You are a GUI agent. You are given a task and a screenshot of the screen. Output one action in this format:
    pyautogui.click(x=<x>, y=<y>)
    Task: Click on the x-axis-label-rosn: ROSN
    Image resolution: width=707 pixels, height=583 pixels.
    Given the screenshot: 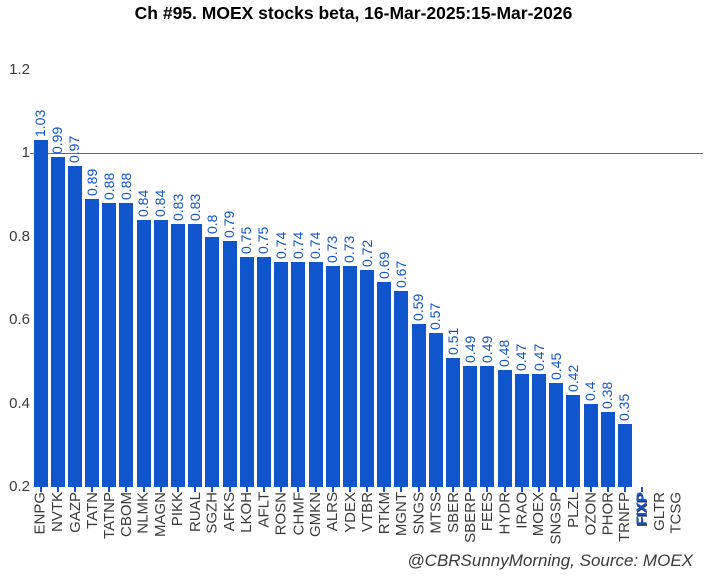 What is the action you would take?
    pyautogui.click(x=281, y=514)
    